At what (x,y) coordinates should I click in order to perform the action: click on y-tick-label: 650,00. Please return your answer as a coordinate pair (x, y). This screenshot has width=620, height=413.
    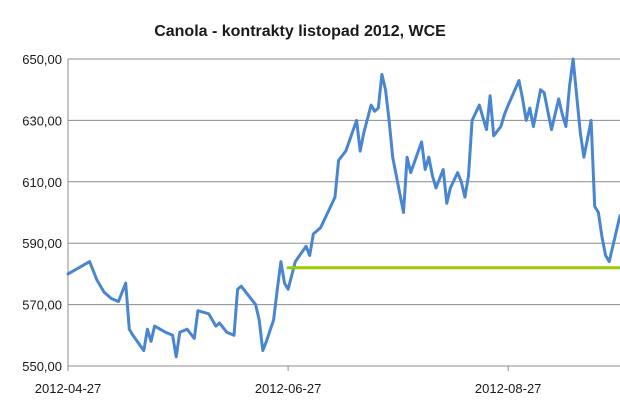
    Looking at the image, I should click on (42, 59).